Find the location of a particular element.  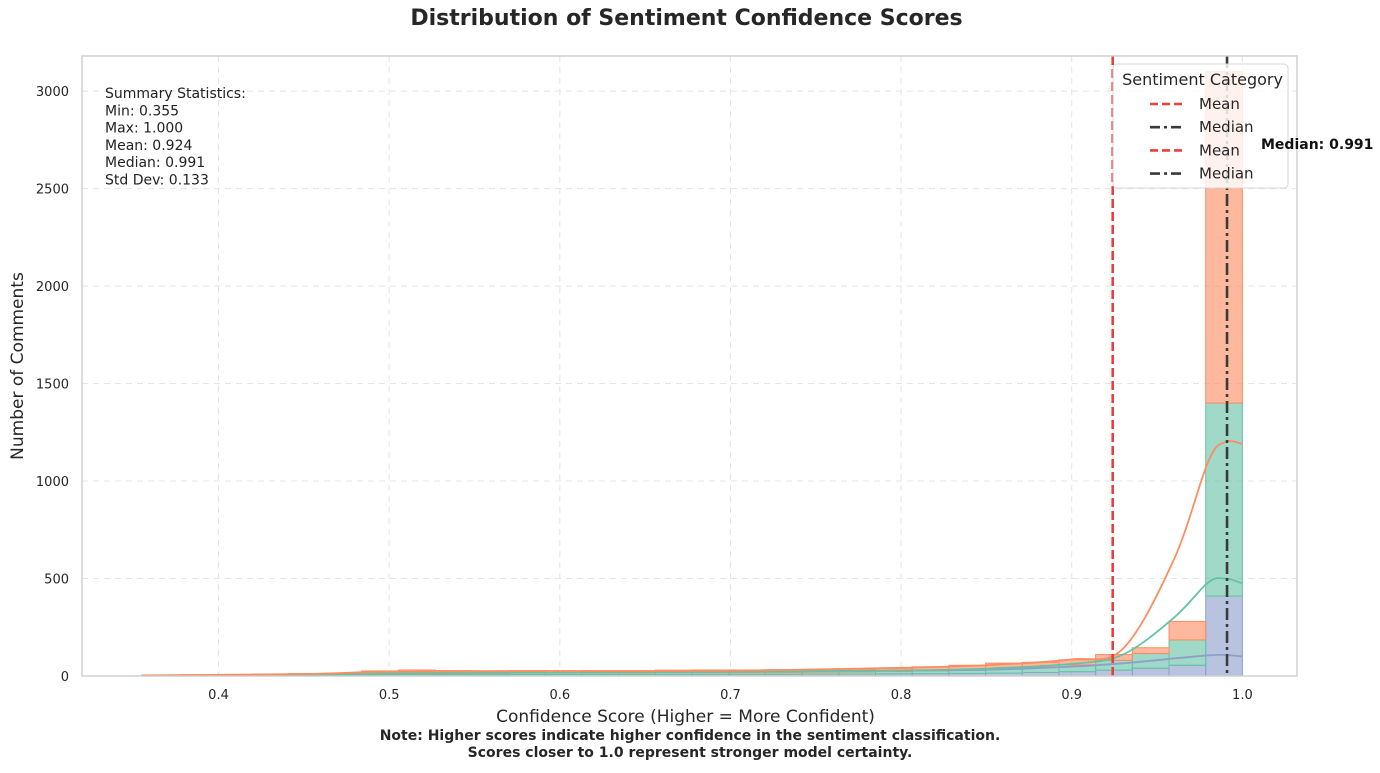

summary-stat-line: Mean: 0.924 is located at coordinates (148, 146).